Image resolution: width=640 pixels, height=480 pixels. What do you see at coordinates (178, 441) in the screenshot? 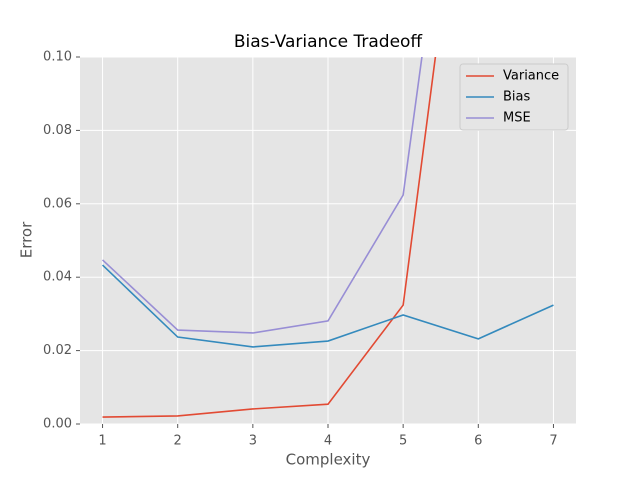
I see `x-tick-label: 2` at bounding box center [178, 441].